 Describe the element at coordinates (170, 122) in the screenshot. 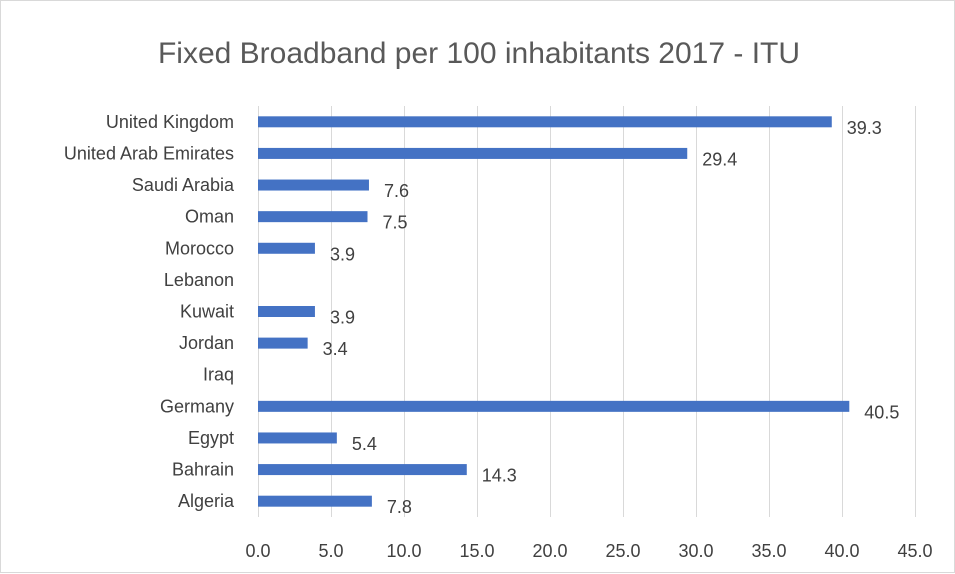

I see `category-label: United Kingdom` at that location.